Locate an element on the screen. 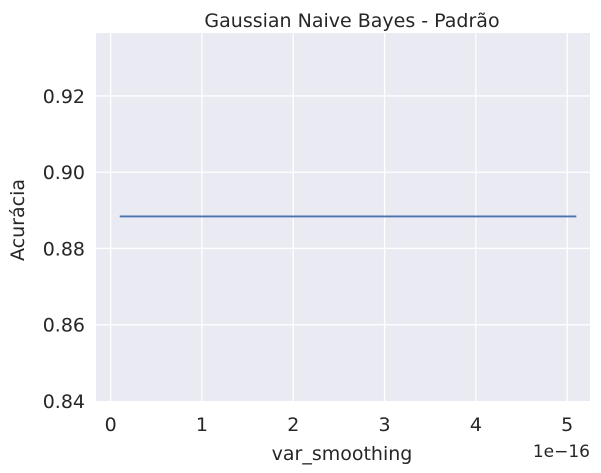 The image size is (601, 473). x-tick-label: 2 is located at coordinates (293, 425).